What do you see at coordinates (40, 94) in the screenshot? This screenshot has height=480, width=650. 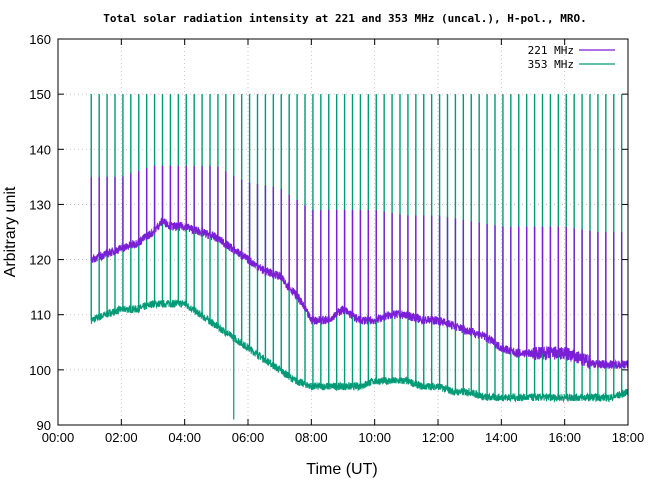 I see `y-tick-label: 150` at bounding box center [40, 94].